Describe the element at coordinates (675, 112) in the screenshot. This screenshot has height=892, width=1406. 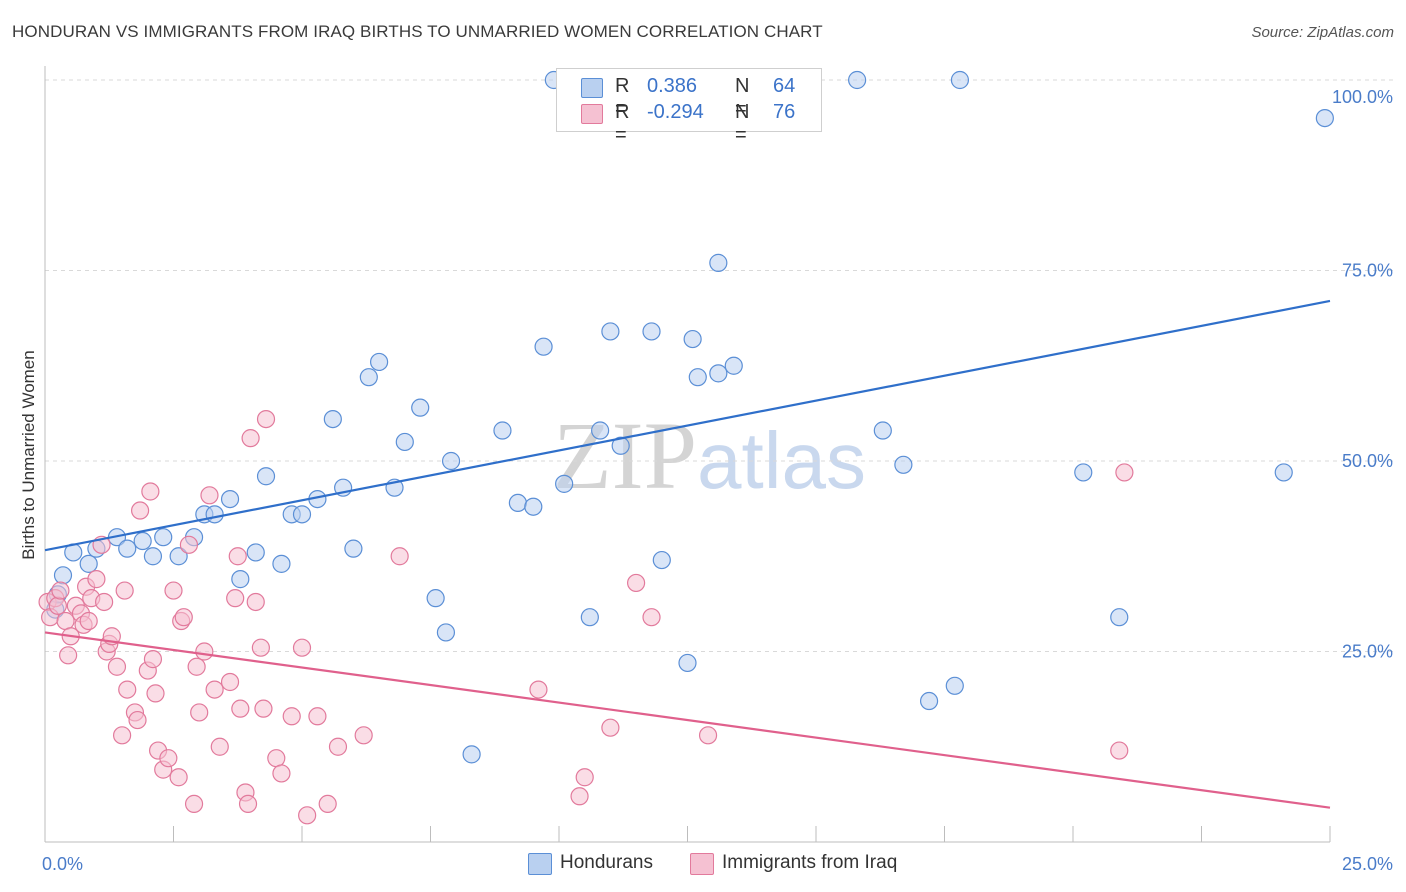
I see `legend-r-value: -0.294` at that location.